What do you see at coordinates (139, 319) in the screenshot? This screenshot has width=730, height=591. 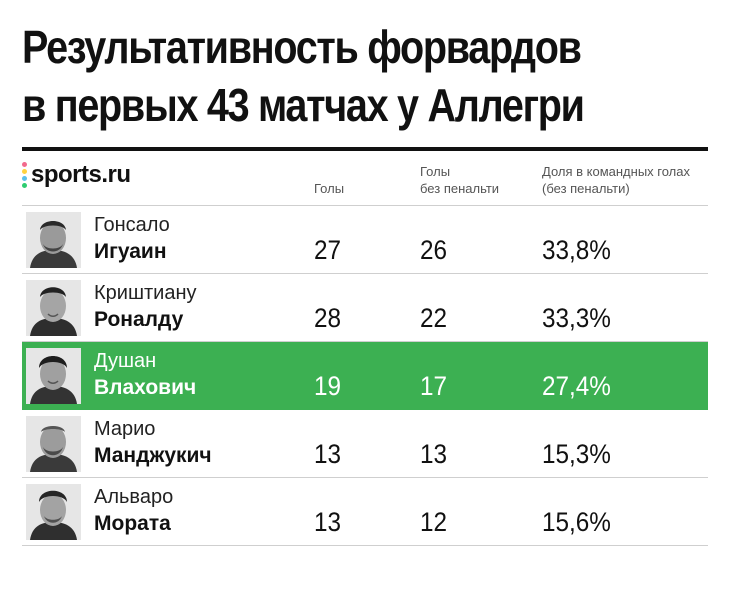 I see `player-last-name: Роналду` at bounding box center [139, 319].